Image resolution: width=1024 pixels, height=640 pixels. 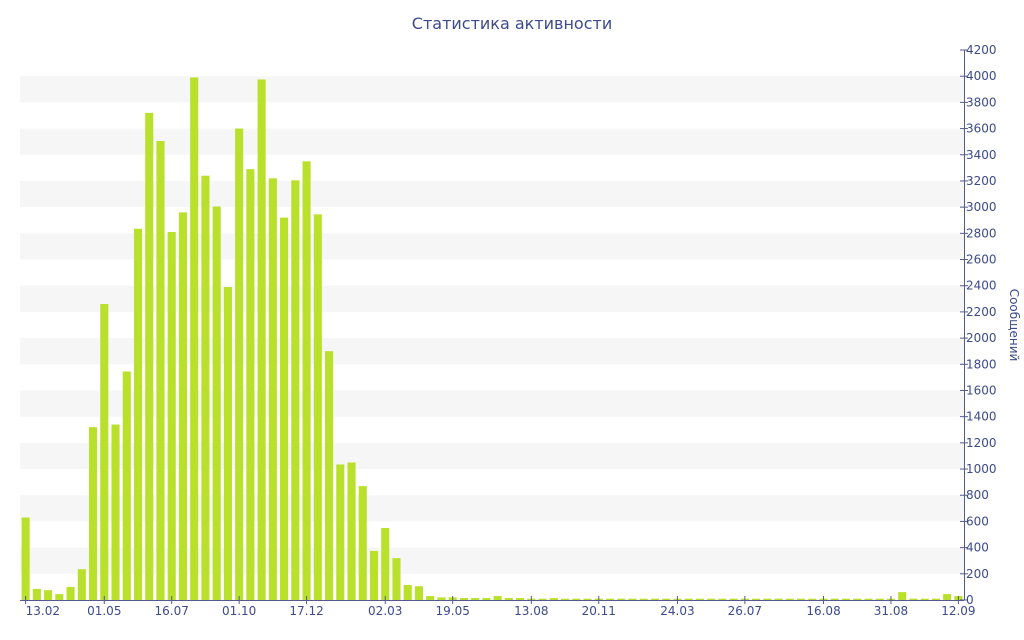 I want to click on x-tick-label: 02.03, so click(x=385, y=611).